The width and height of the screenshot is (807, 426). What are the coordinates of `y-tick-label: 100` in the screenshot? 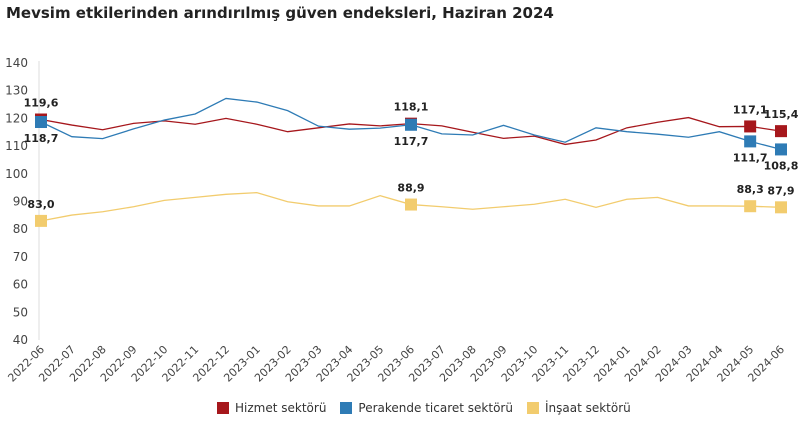 It's located at (16, 174).